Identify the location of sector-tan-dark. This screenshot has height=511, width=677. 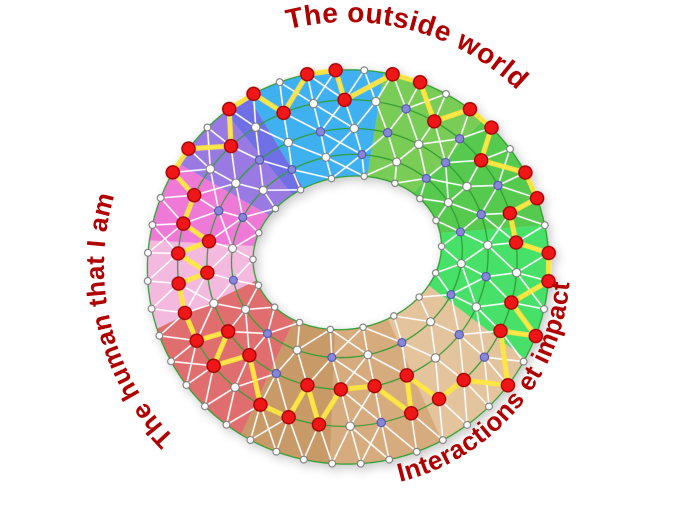
(291, 396).